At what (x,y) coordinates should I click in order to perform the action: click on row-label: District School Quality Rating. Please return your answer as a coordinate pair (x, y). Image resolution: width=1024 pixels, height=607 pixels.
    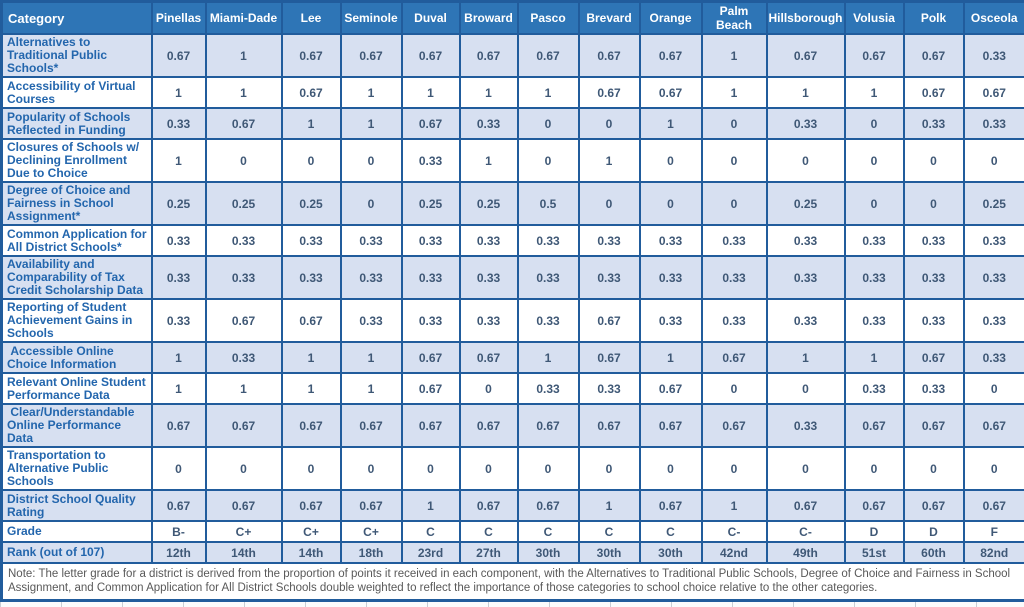
    Looking at the image, I should click on (77, 505).